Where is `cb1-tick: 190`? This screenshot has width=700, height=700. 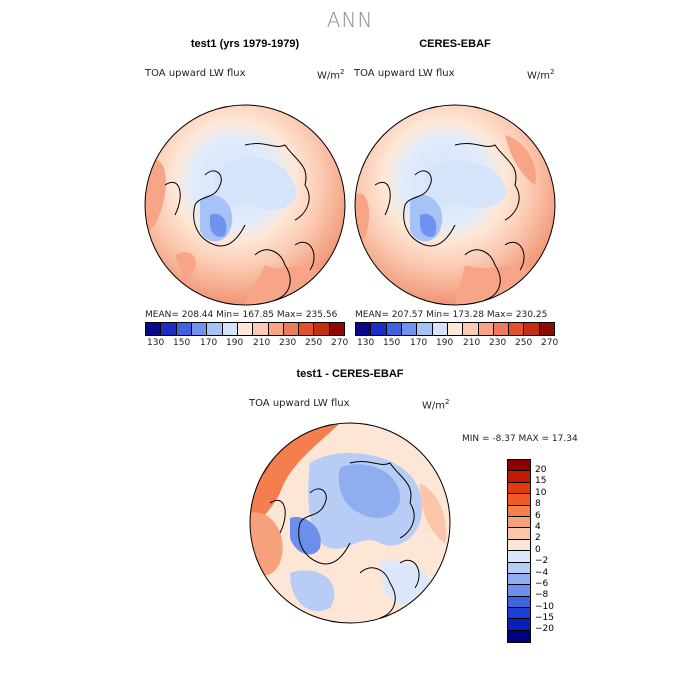 cb1-tick: 190 is located at coordinates (235, 343).